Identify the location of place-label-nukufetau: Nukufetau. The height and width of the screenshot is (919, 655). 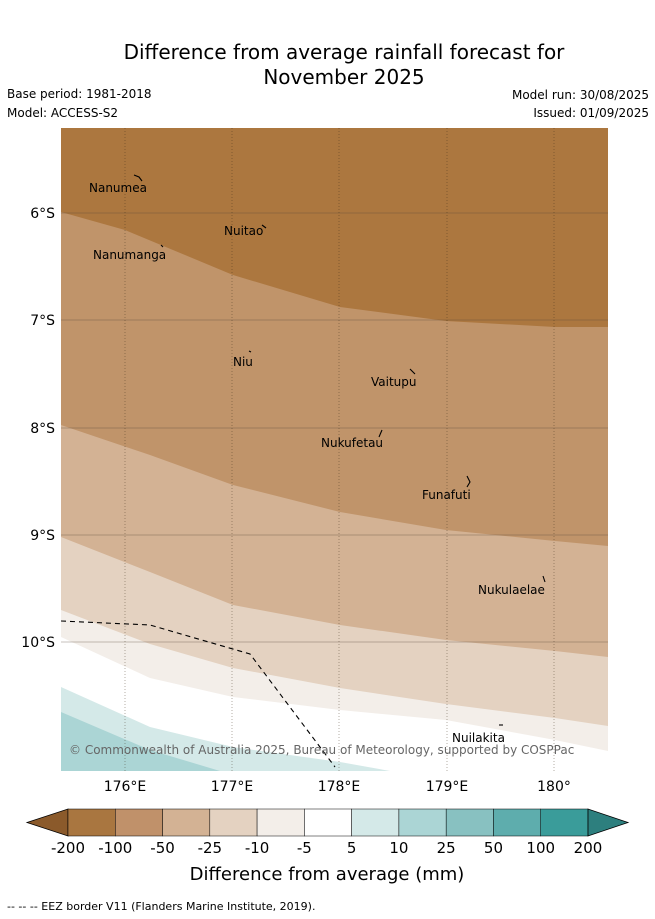
(352, 443).